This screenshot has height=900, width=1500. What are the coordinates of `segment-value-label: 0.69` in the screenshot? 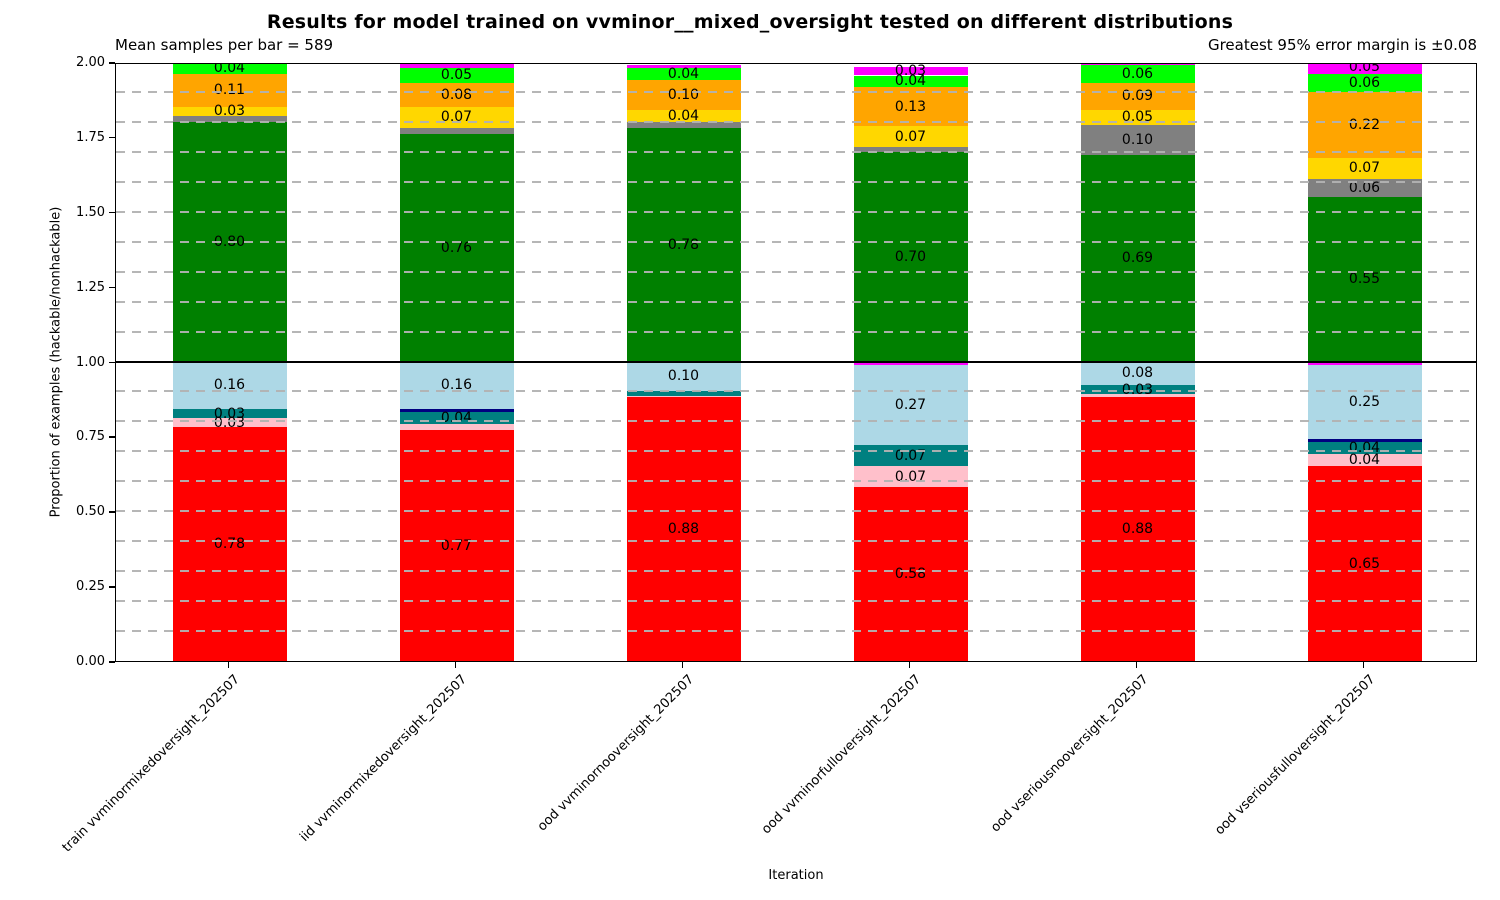 It's located at (1137, 258).